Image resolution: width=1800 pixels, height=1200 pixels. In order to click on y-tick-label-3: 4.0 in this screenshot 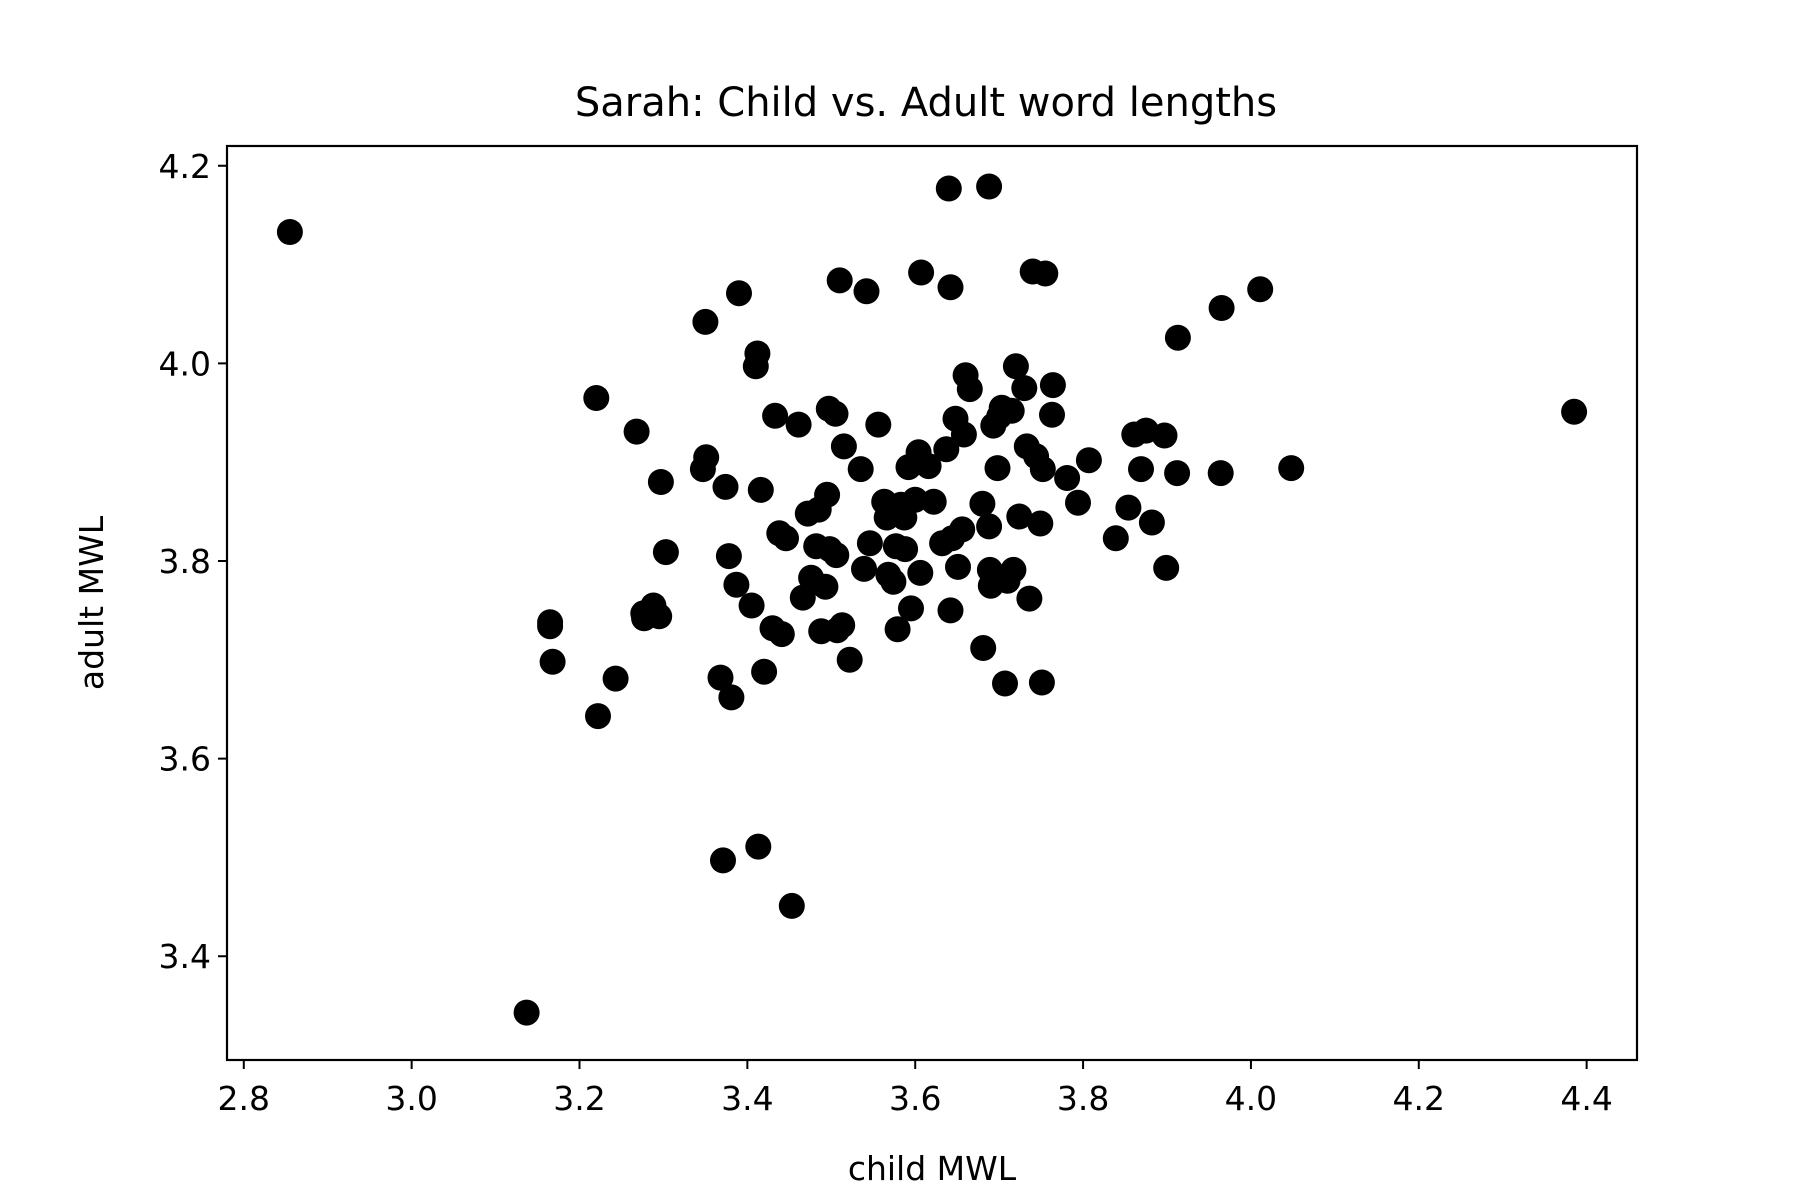, I will do `click(185, 363)`.